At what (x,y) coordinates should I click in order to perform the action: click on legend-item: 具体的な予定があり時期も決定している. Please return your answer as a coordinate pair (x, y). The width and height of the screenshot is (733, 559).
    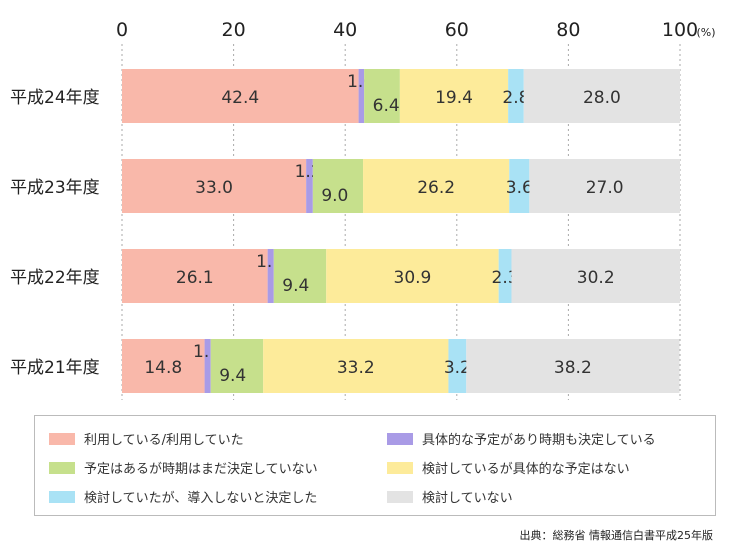
    Looking at the image, I should click on (521, 438).